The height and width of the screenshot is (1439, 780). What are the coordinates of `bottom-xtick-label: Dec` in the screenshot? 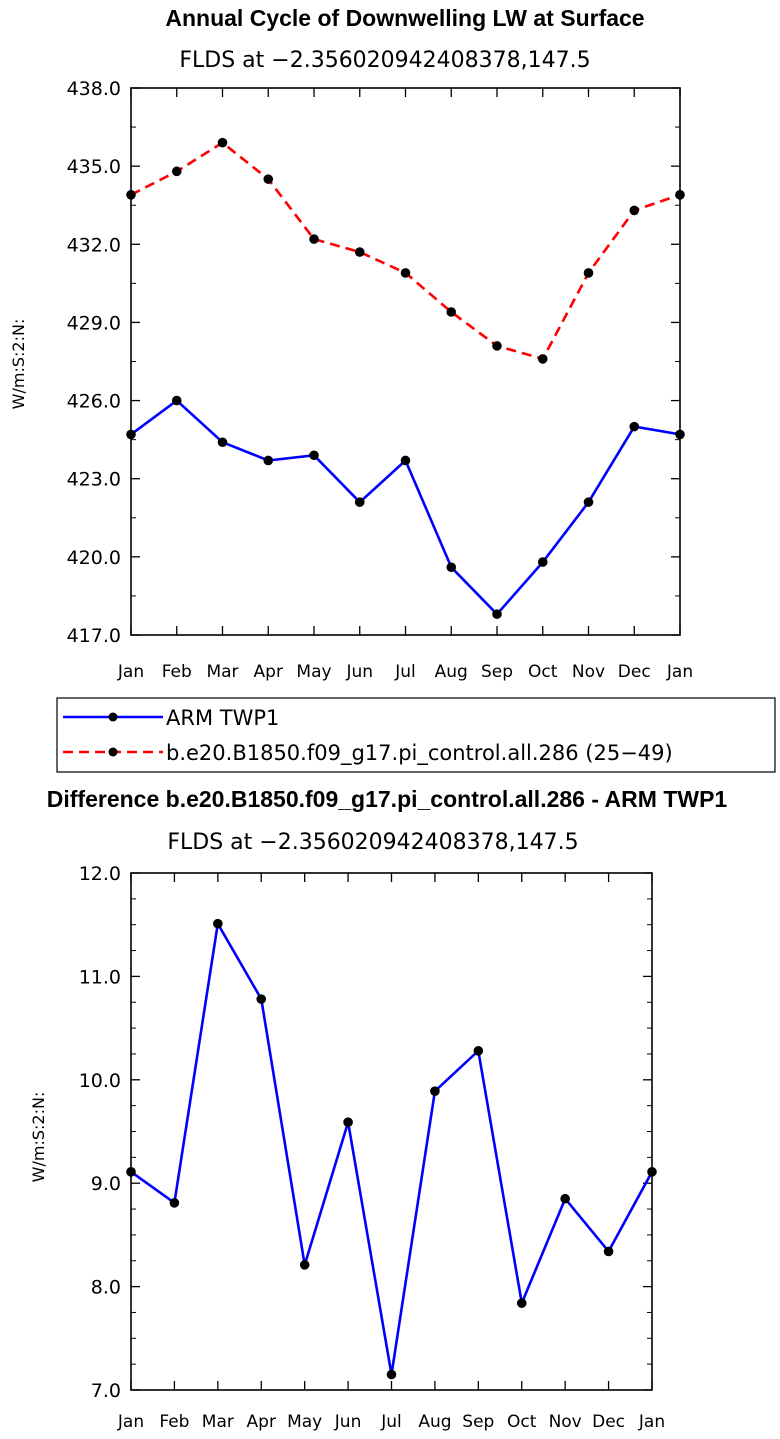 It's located at (608, 1422).